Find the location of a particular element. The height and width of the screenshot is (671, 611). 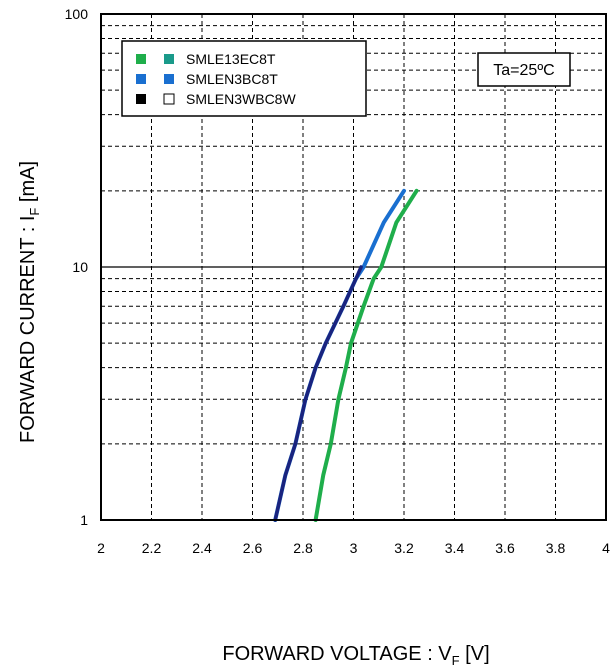

legend-label: SMLE13EC8T is located at coordinates (231, 59).